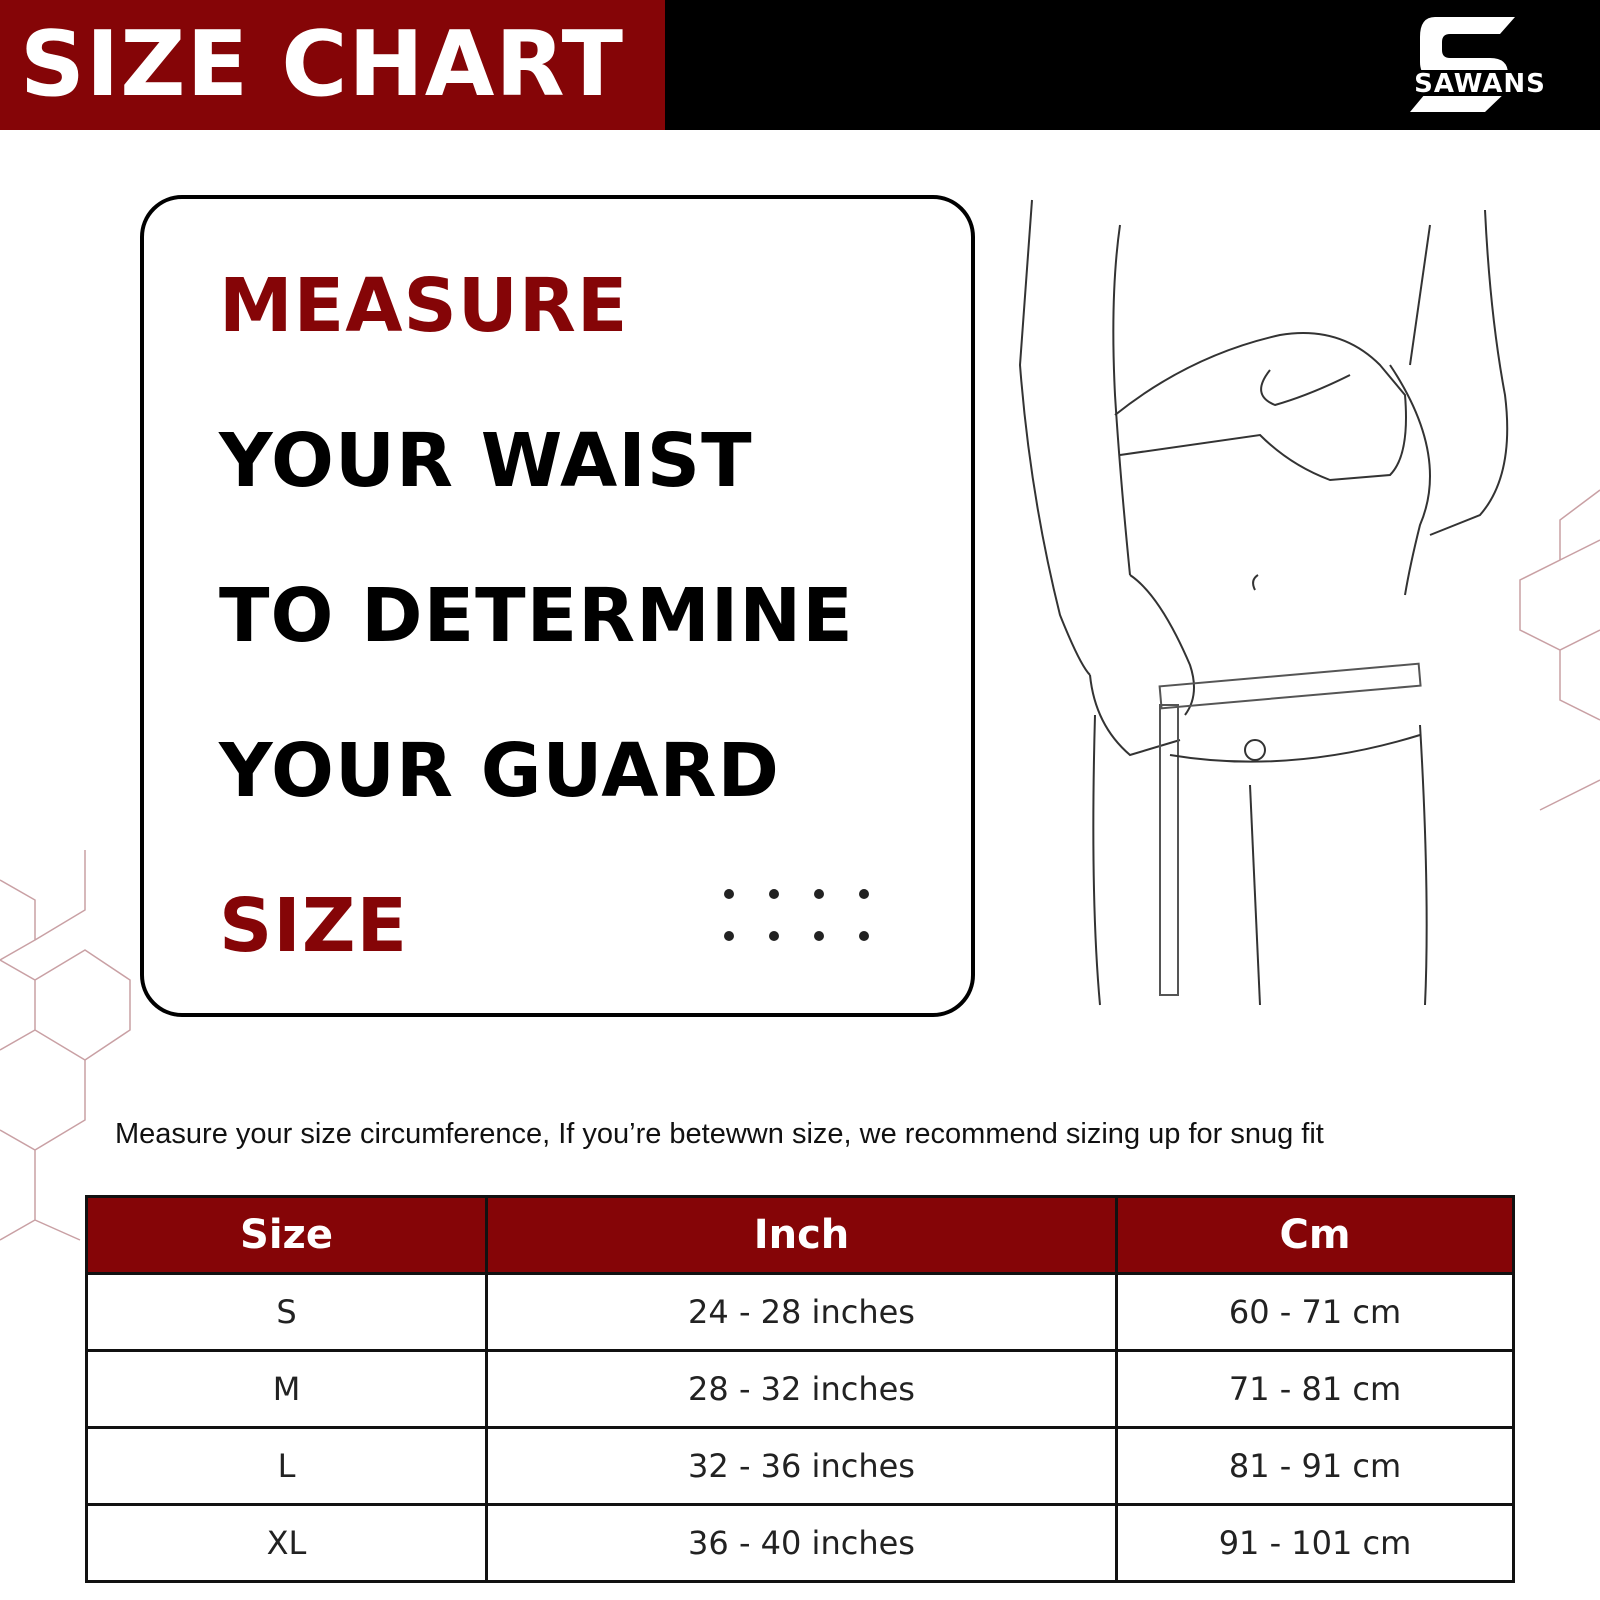 The height and width of the screenshot is (1600, 1600). Describe the element at coordinates (286, 1235) in the screenshot. I see `column-header-size: Size` at that location.